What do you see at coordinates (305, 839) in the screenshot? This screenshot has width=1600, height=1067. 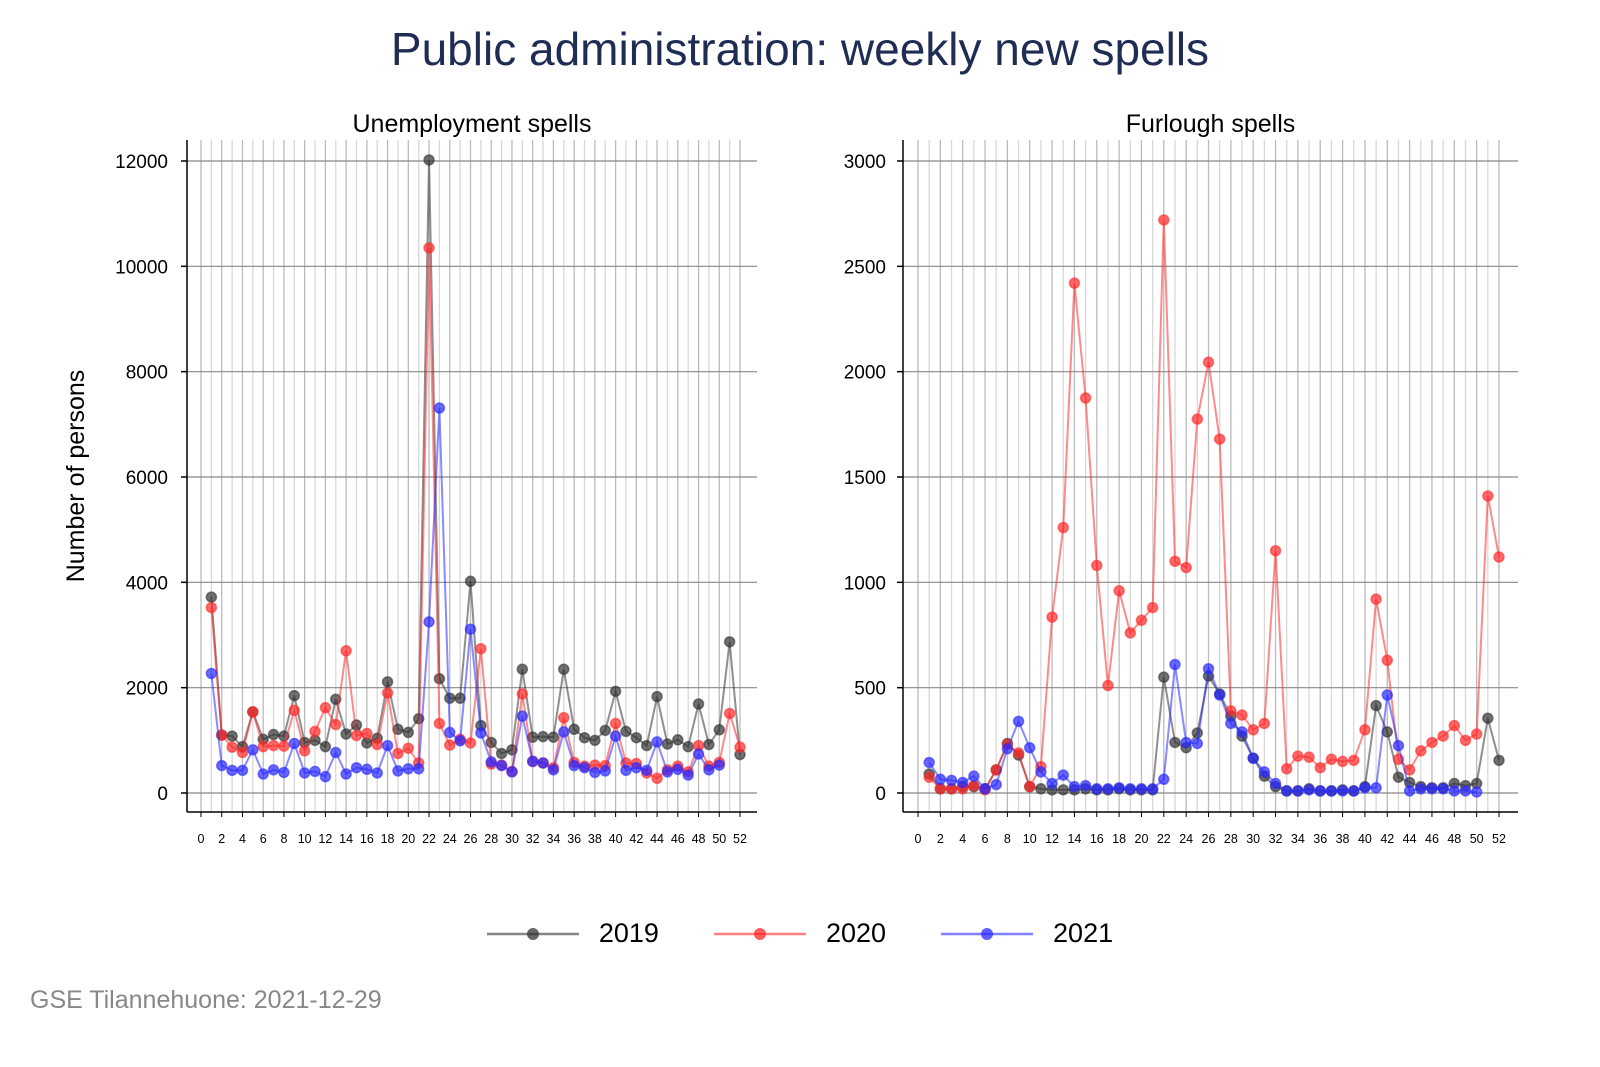 I see `x-tick-label: 10` at bounding box center [305, 839].